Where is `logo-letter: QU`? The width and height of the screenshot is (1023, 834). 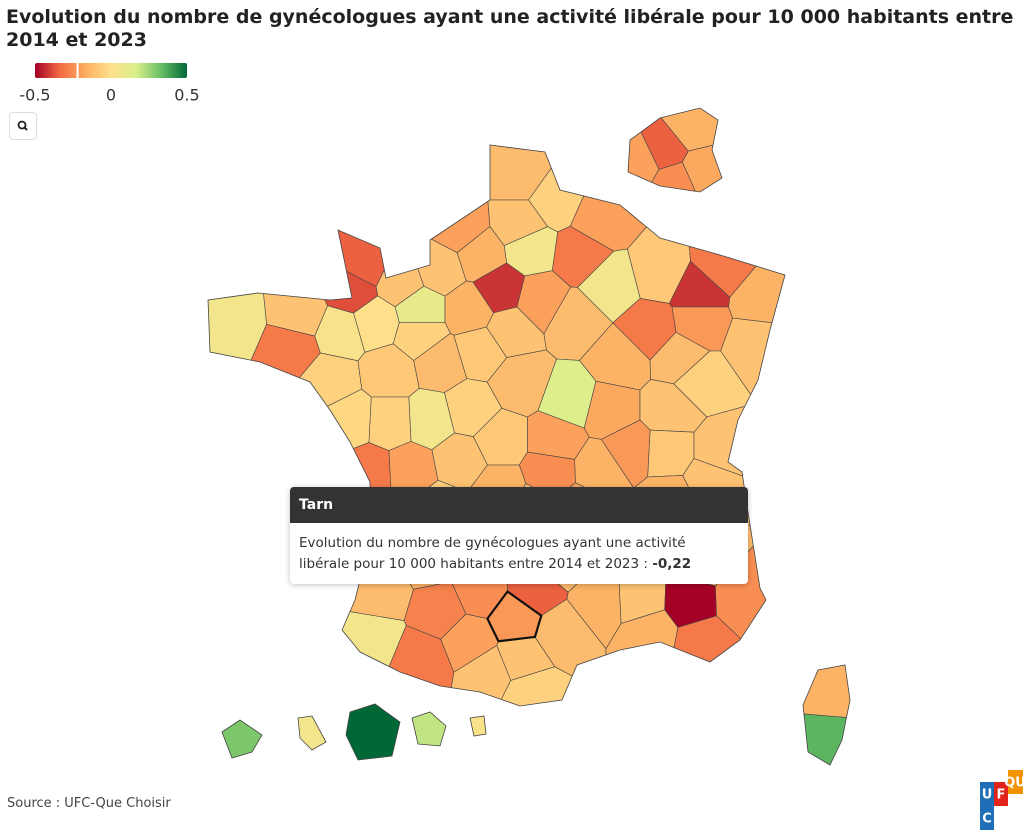
logo-letter: QU is located at coordinates (1013, 783).